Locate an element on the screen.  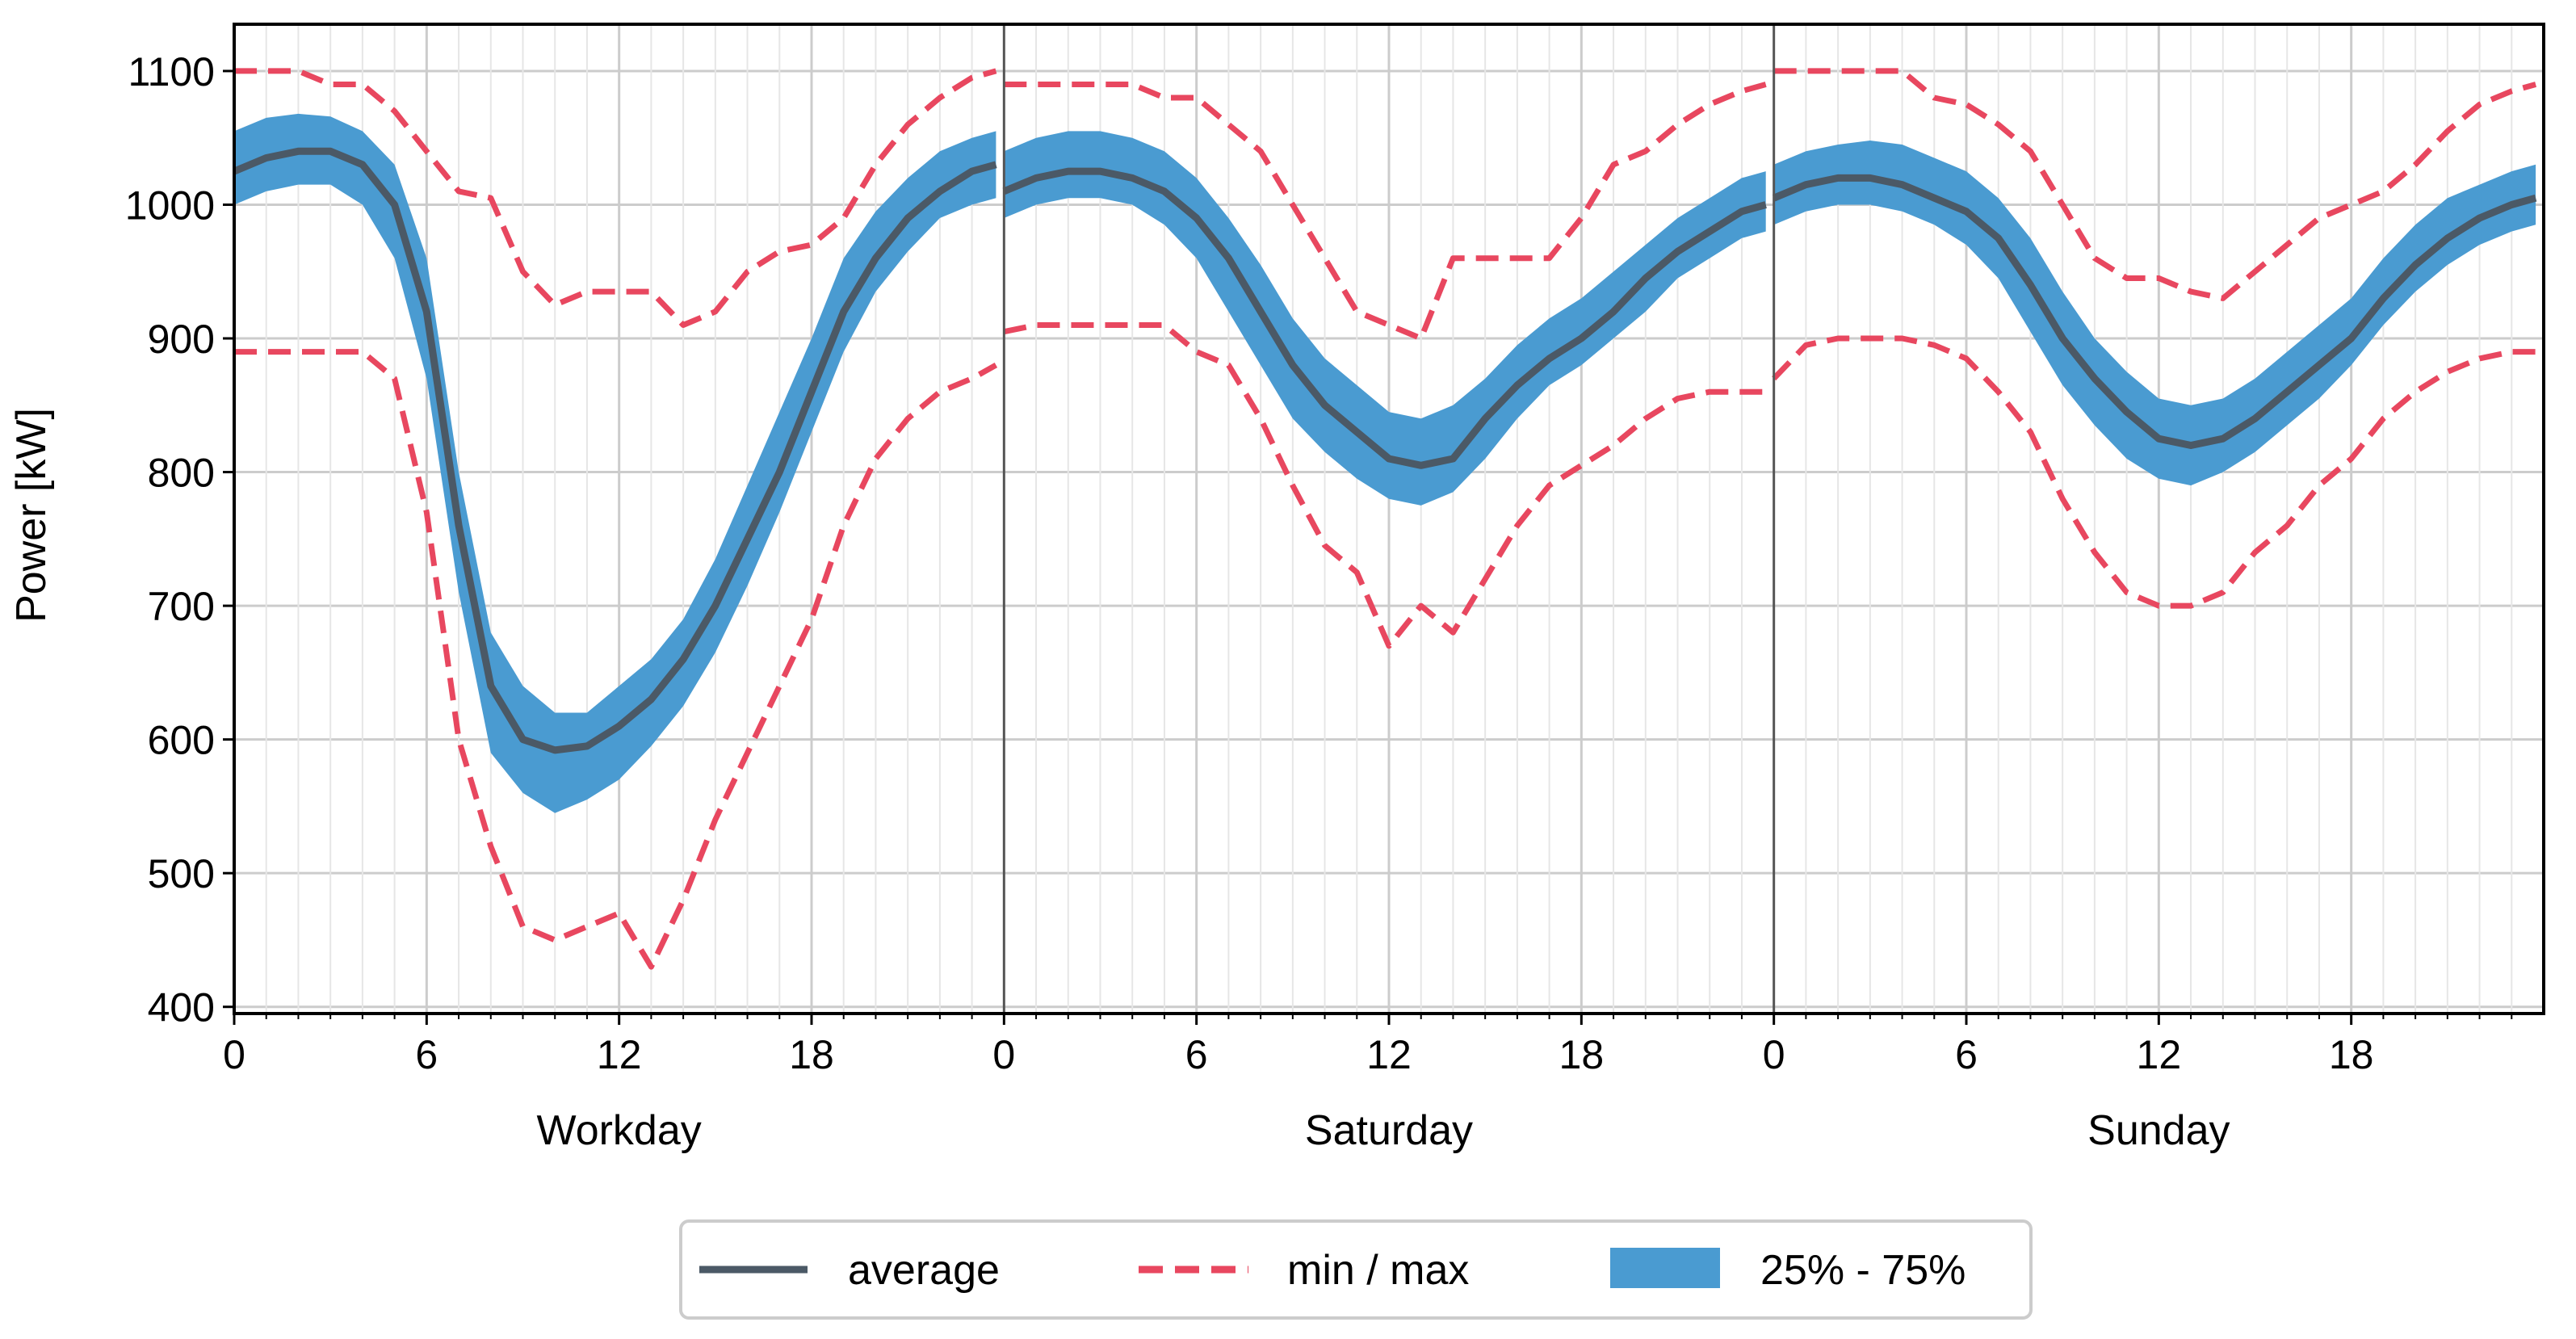
workday-average-line is located at coordinates (615, 451).